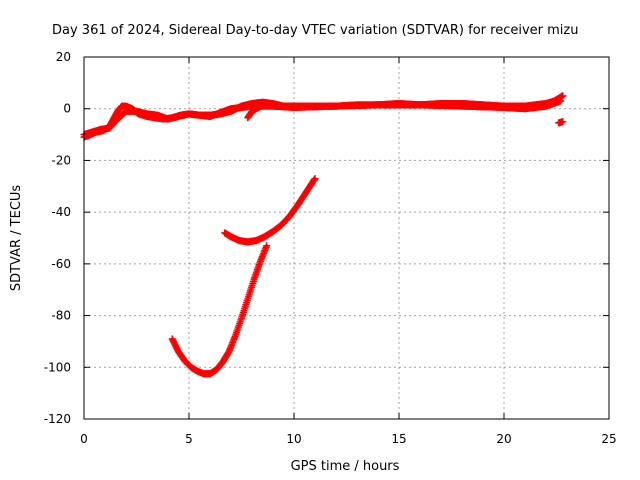 This screenshot has width=640, height=480. I want to click on y-tick-label: -60, so click(61, 264).